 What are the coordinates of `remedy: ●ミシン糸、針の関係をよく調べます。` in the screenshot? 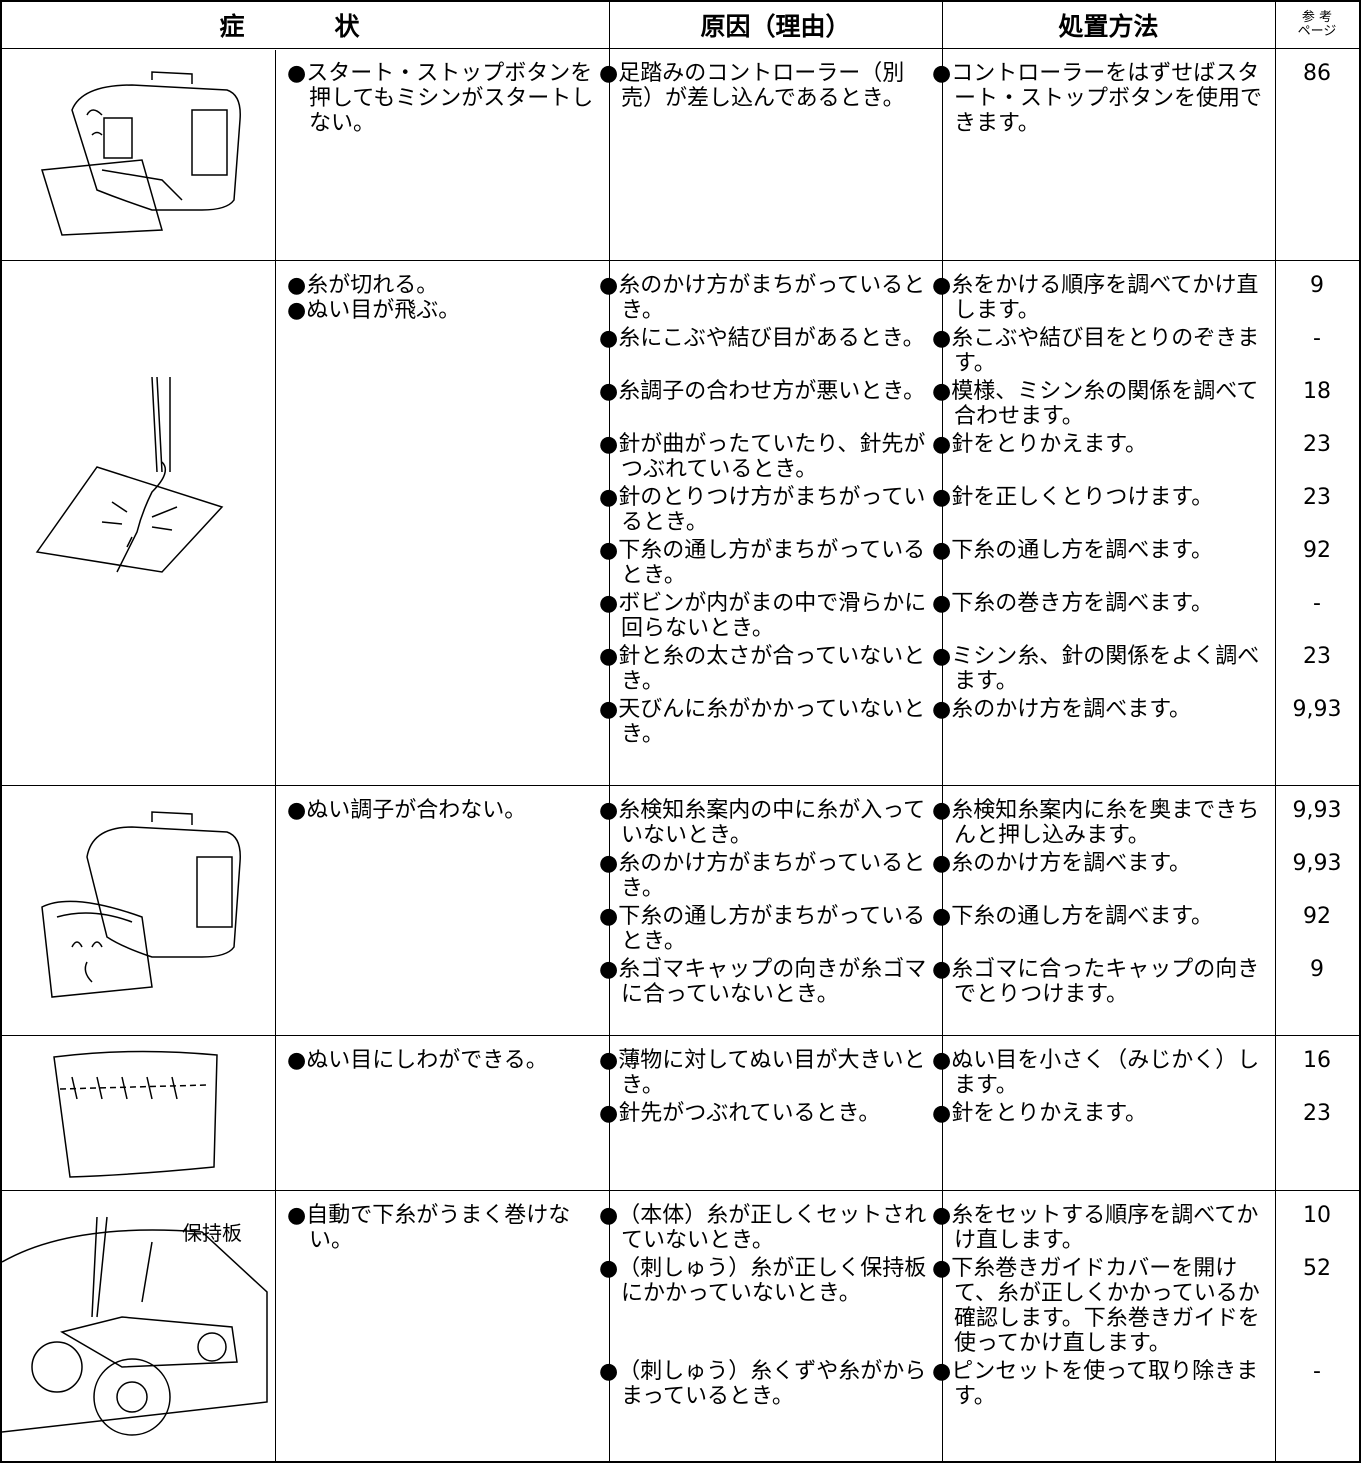 It's located at (1096, 669).